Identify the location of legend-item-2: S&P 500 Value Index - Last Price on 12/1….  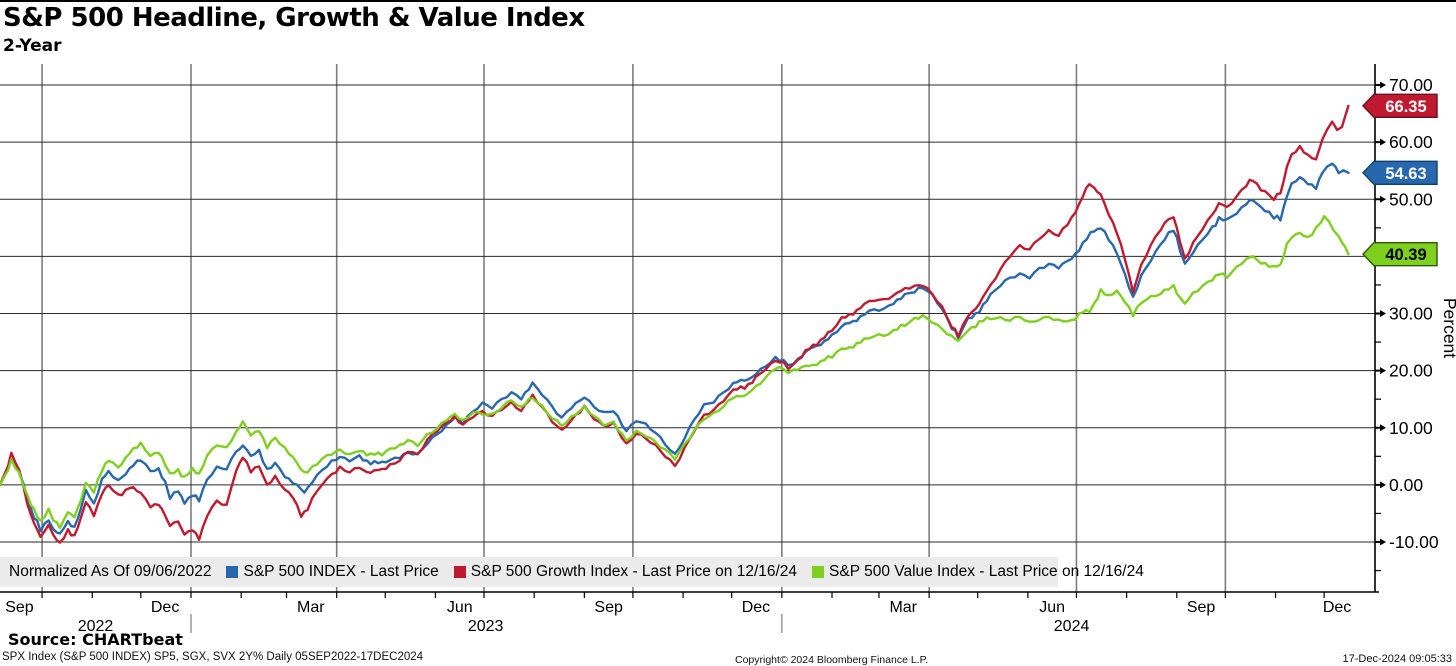
(978, 572).